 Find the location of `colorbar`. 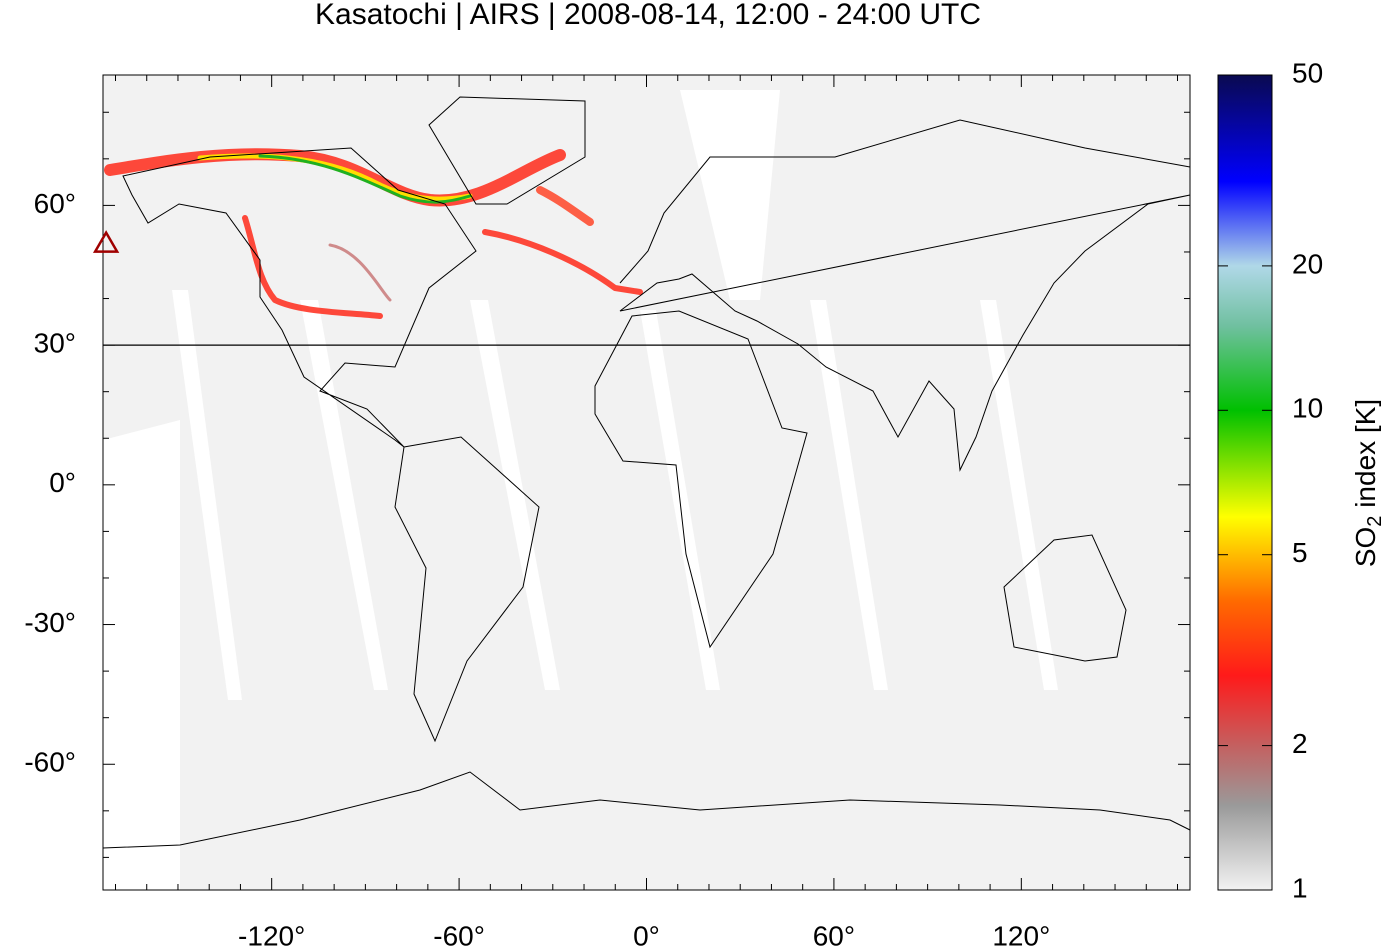

colorbar is located at coordinates (1245, 482).